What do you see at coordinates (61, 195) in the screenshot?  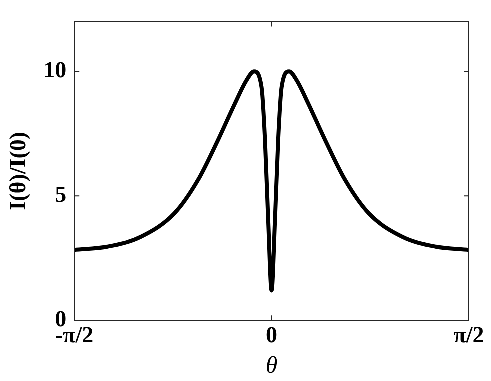 I see `y-tick-label: 5` at bounding box center [61, 195].